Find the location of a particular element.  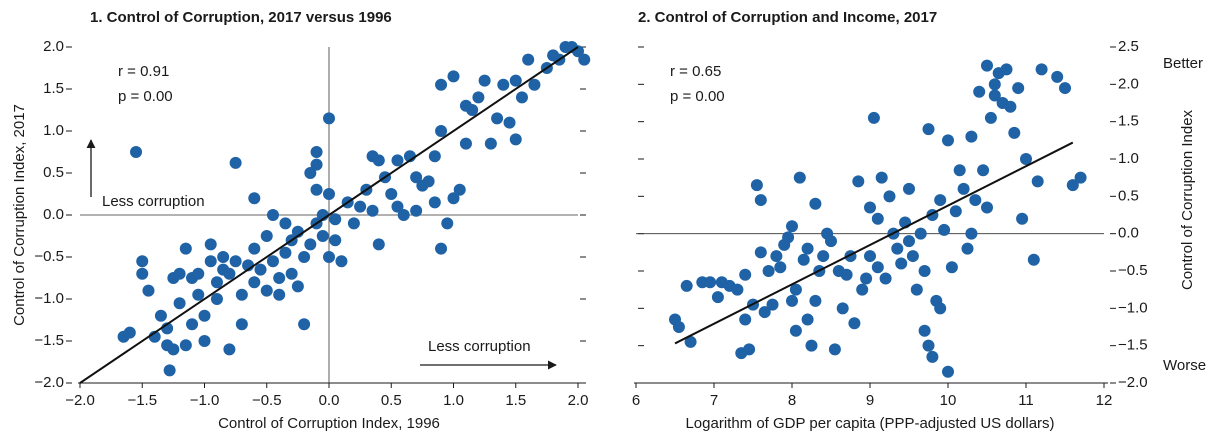

x-tick-label: 1.5 is located at coordinates (515, 400).